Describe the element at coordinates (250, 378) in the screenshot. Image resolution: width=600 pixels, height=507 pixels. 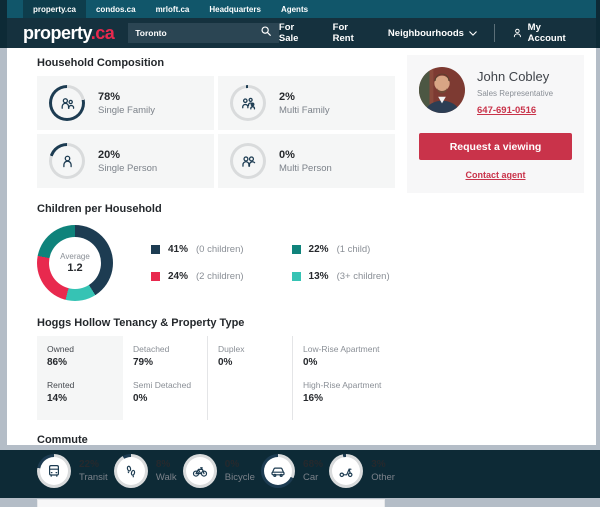
I see `tenancy-col-duplex: Duplex 0%` at that location.